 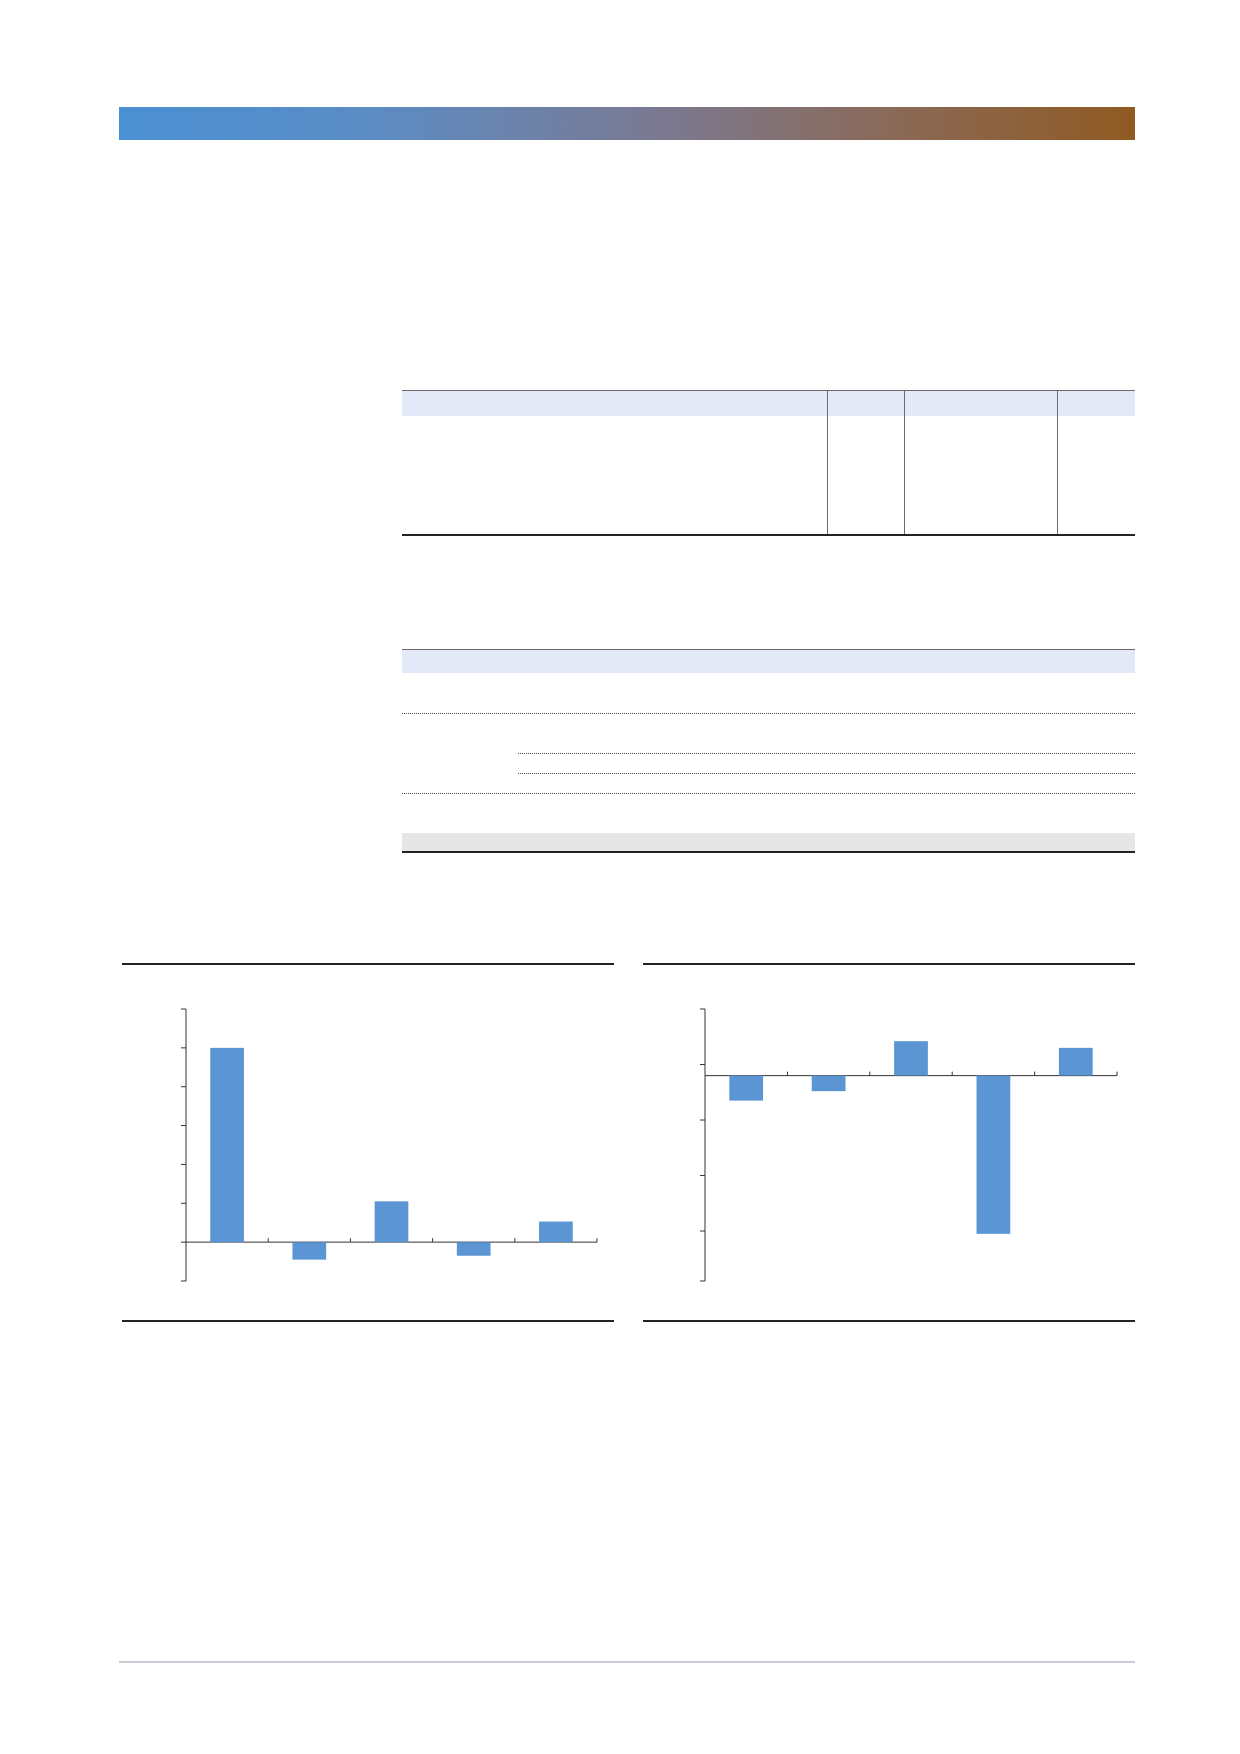 What do you see at coordinates (627, 1662) in the screenshot?
I see `footer-rule` at bounding box center [627, 1662].